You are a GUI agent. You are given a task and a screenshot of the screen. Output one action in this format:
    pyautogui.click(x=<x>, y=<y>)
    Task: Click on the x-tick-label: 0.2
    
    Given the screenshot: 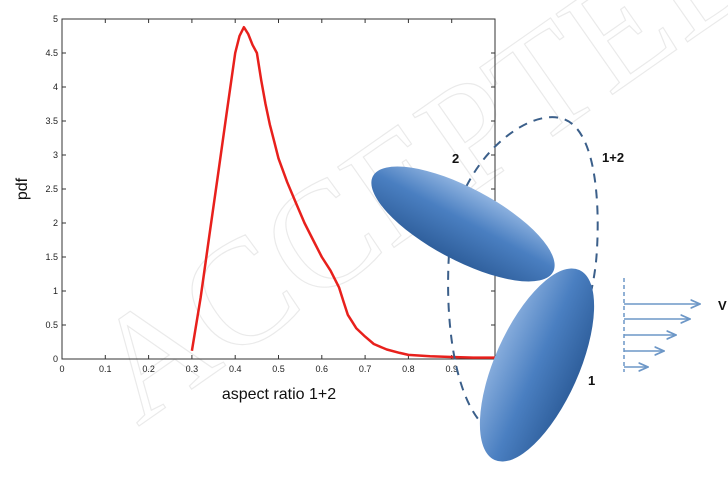 What is the action you would take?
    pyautogui.click(x=148, y=369)
    